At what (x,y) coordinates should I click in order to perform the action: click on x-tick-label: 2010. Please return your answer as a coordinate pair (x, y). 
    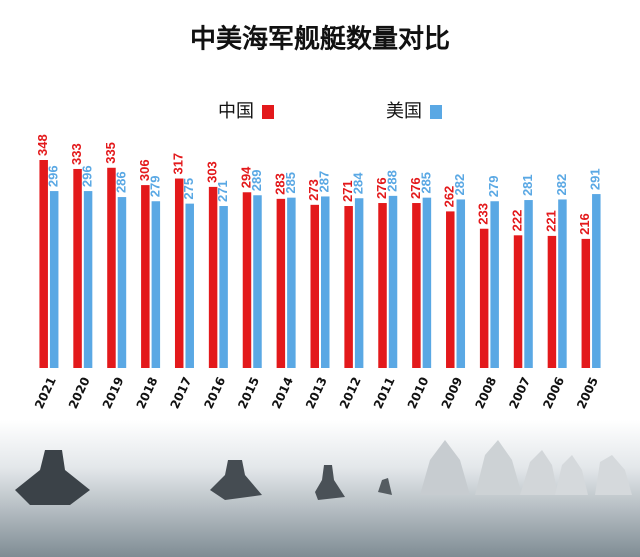
    Looking at the image, I should click on (418, 393).